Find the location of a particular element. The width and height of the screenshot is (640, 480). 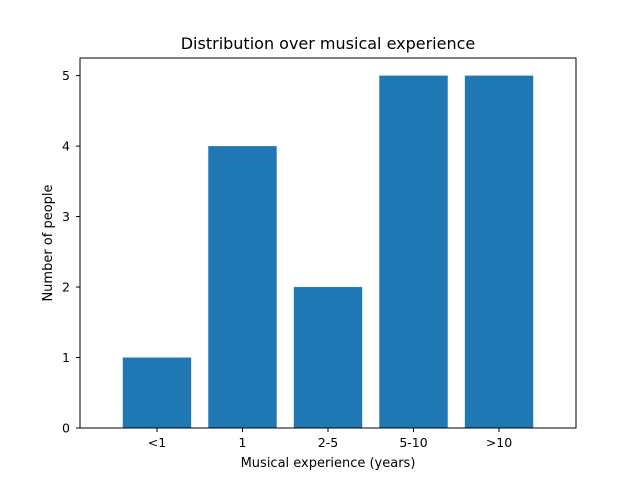

x-tick-label-1: 1 is located at coordinates (243, 442).